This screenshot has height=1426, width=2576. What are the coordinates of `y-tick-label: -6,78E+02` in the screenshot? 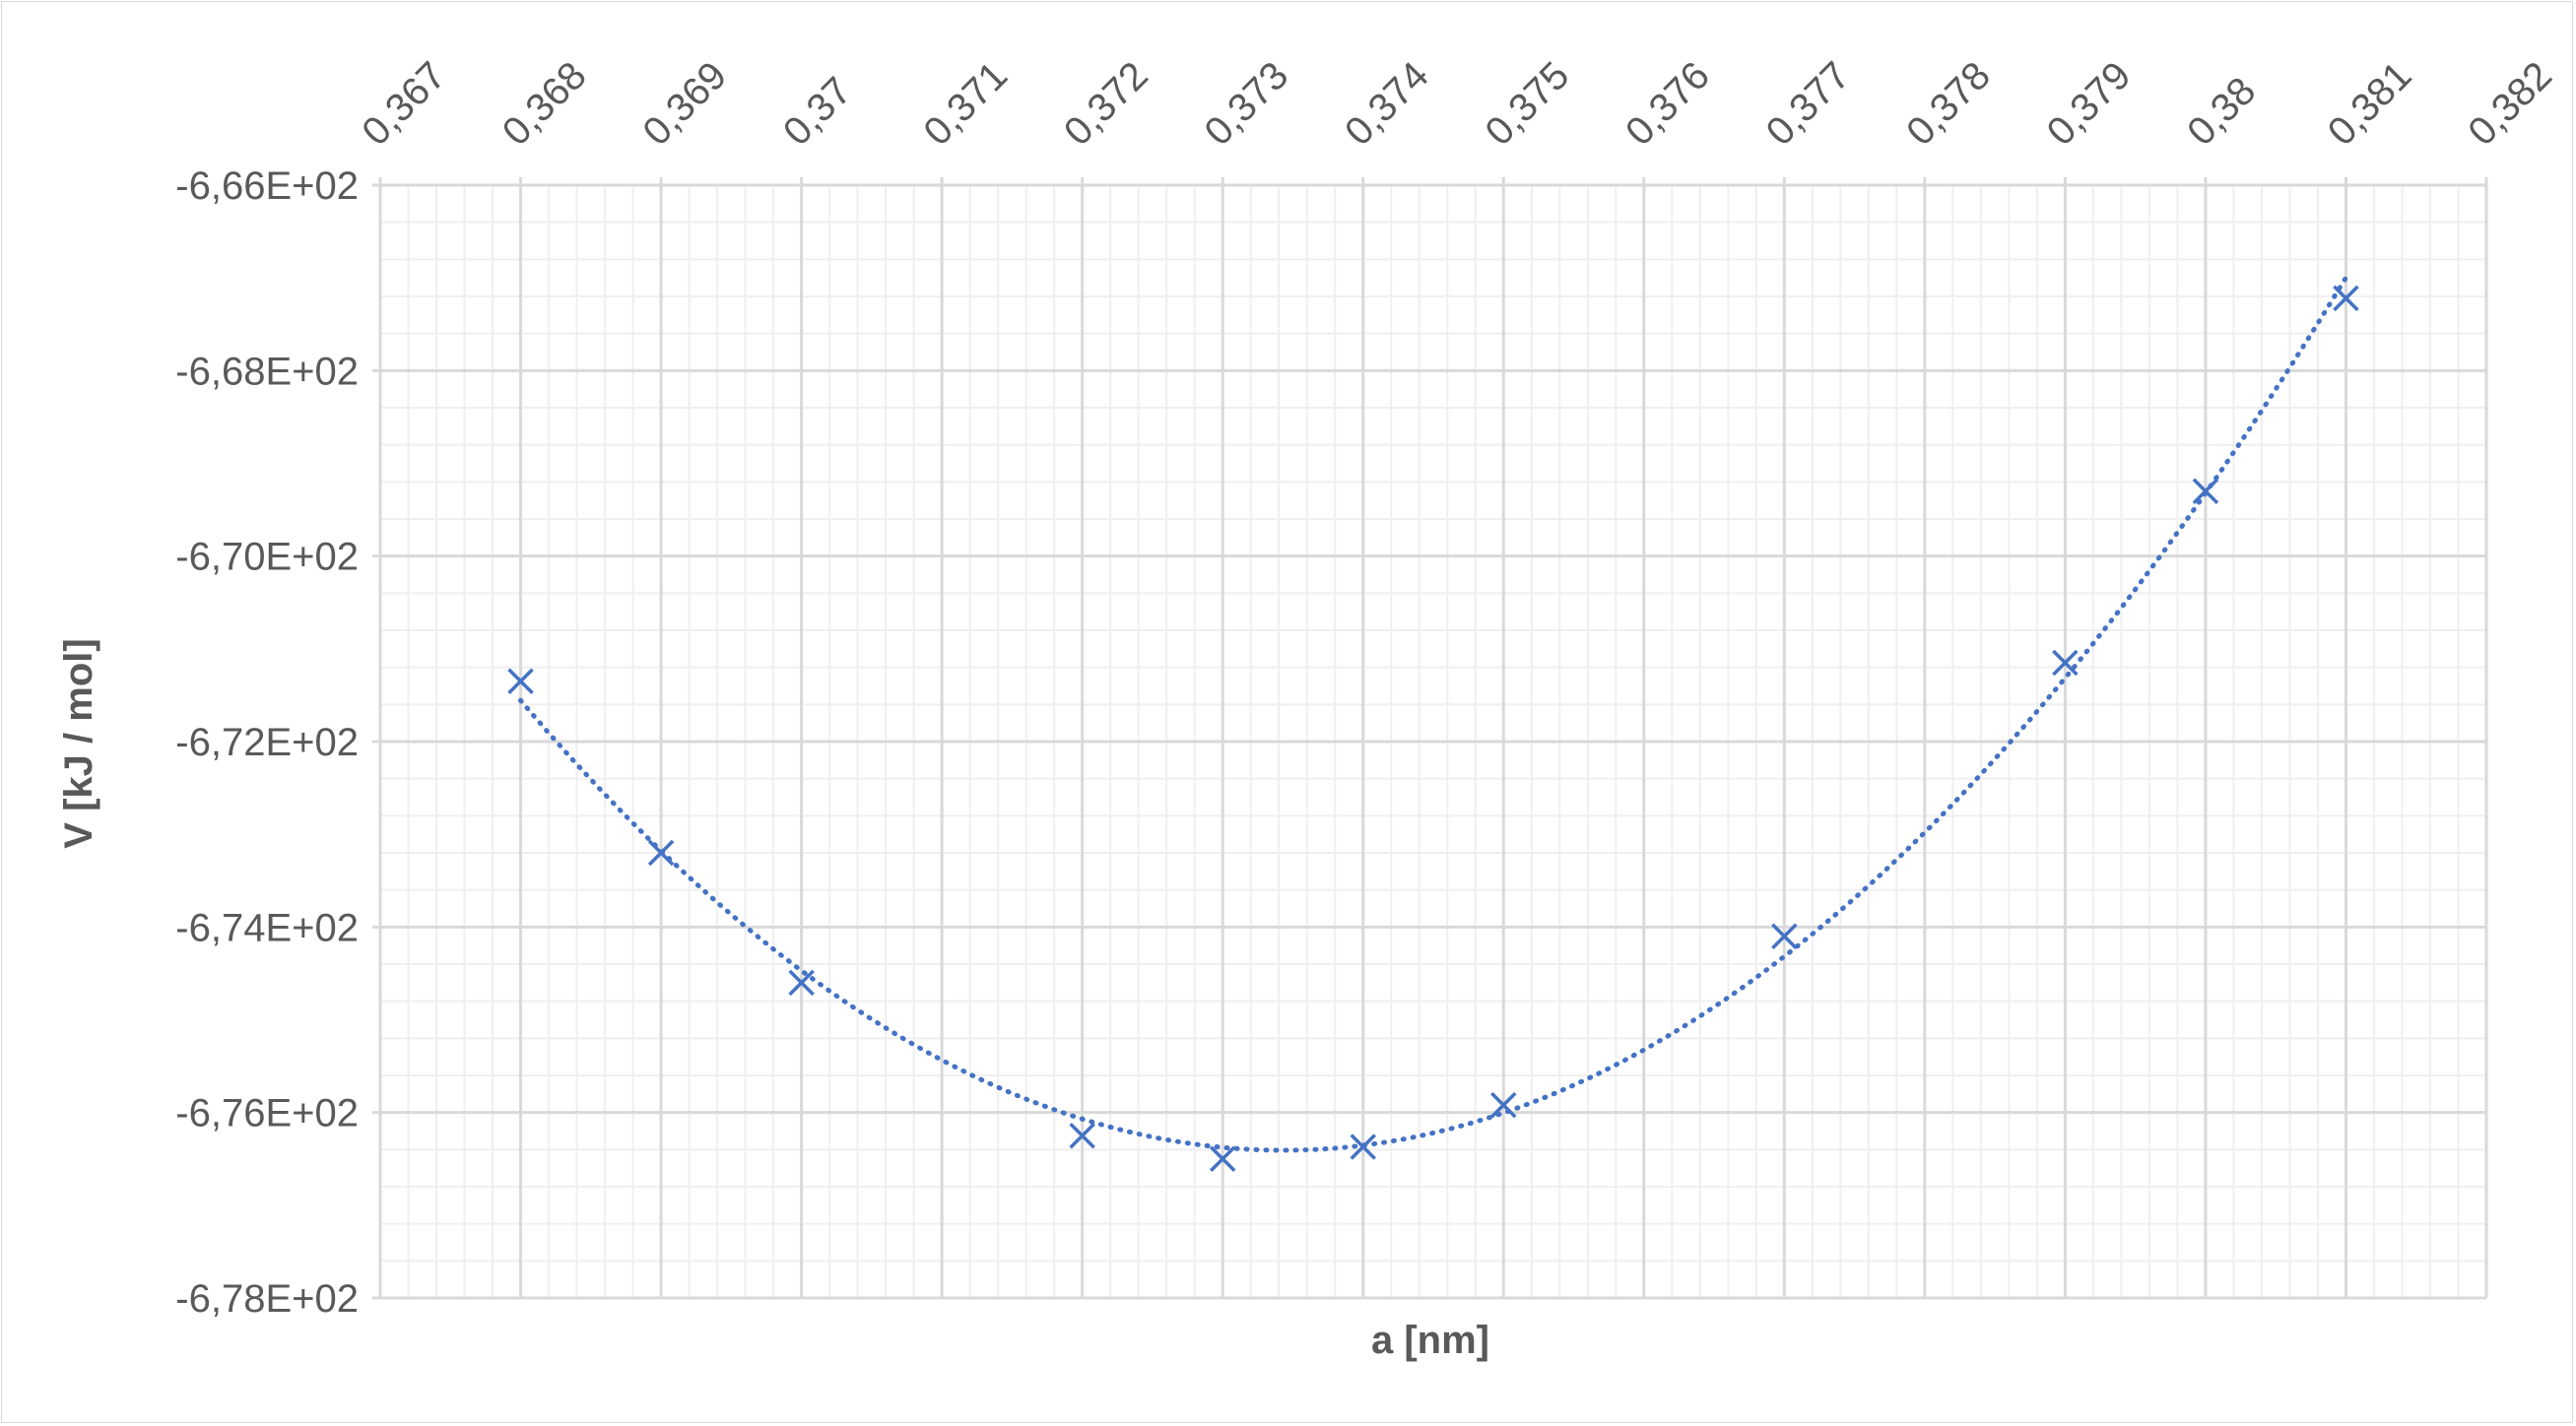 It's located at (267, 1299).